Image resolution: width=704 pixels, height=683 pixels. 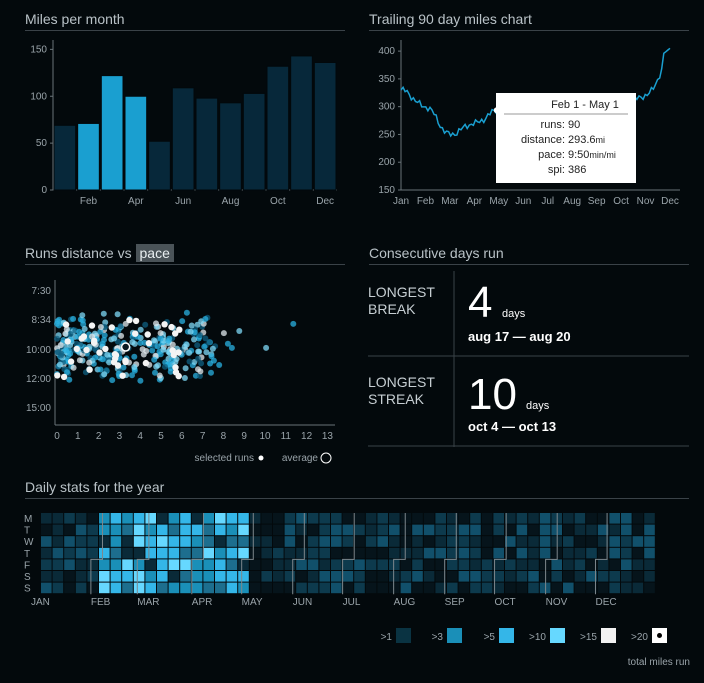 I want to click on pace-toggle: pace, so click(x=154, y=253).